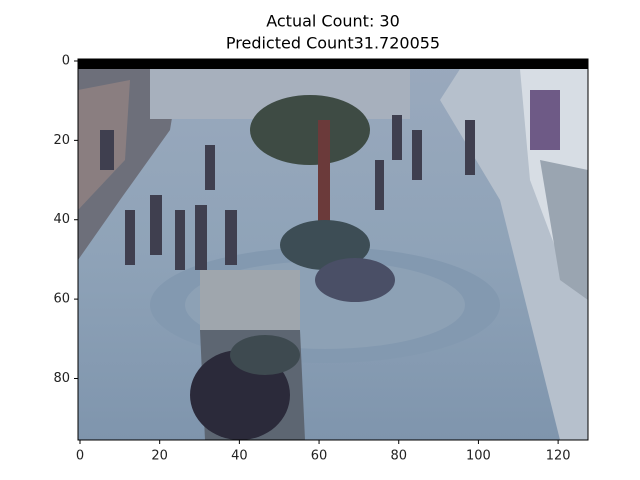  Describe the element at coordinates (558, 456) in the screenshot. I see `x-tick-label: 120` at that location.